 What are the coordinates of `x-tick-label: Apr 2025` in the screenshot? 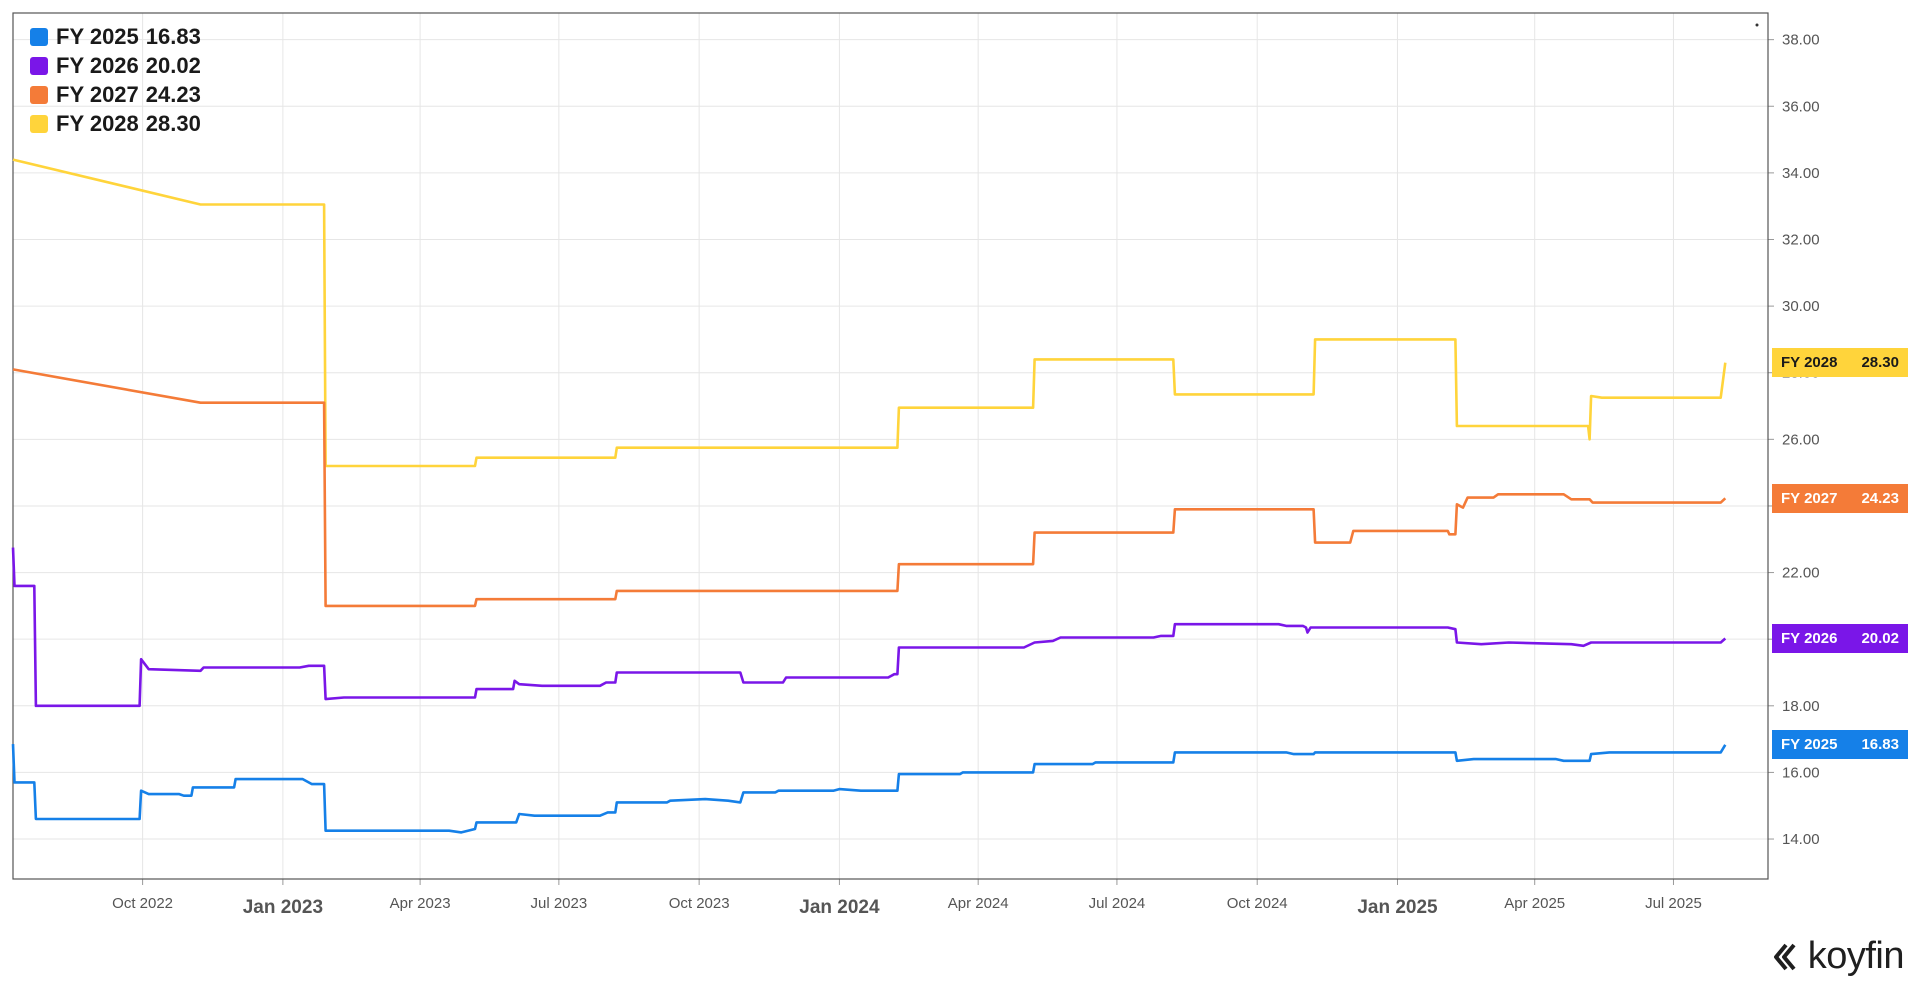 It's located at (1534, 903).